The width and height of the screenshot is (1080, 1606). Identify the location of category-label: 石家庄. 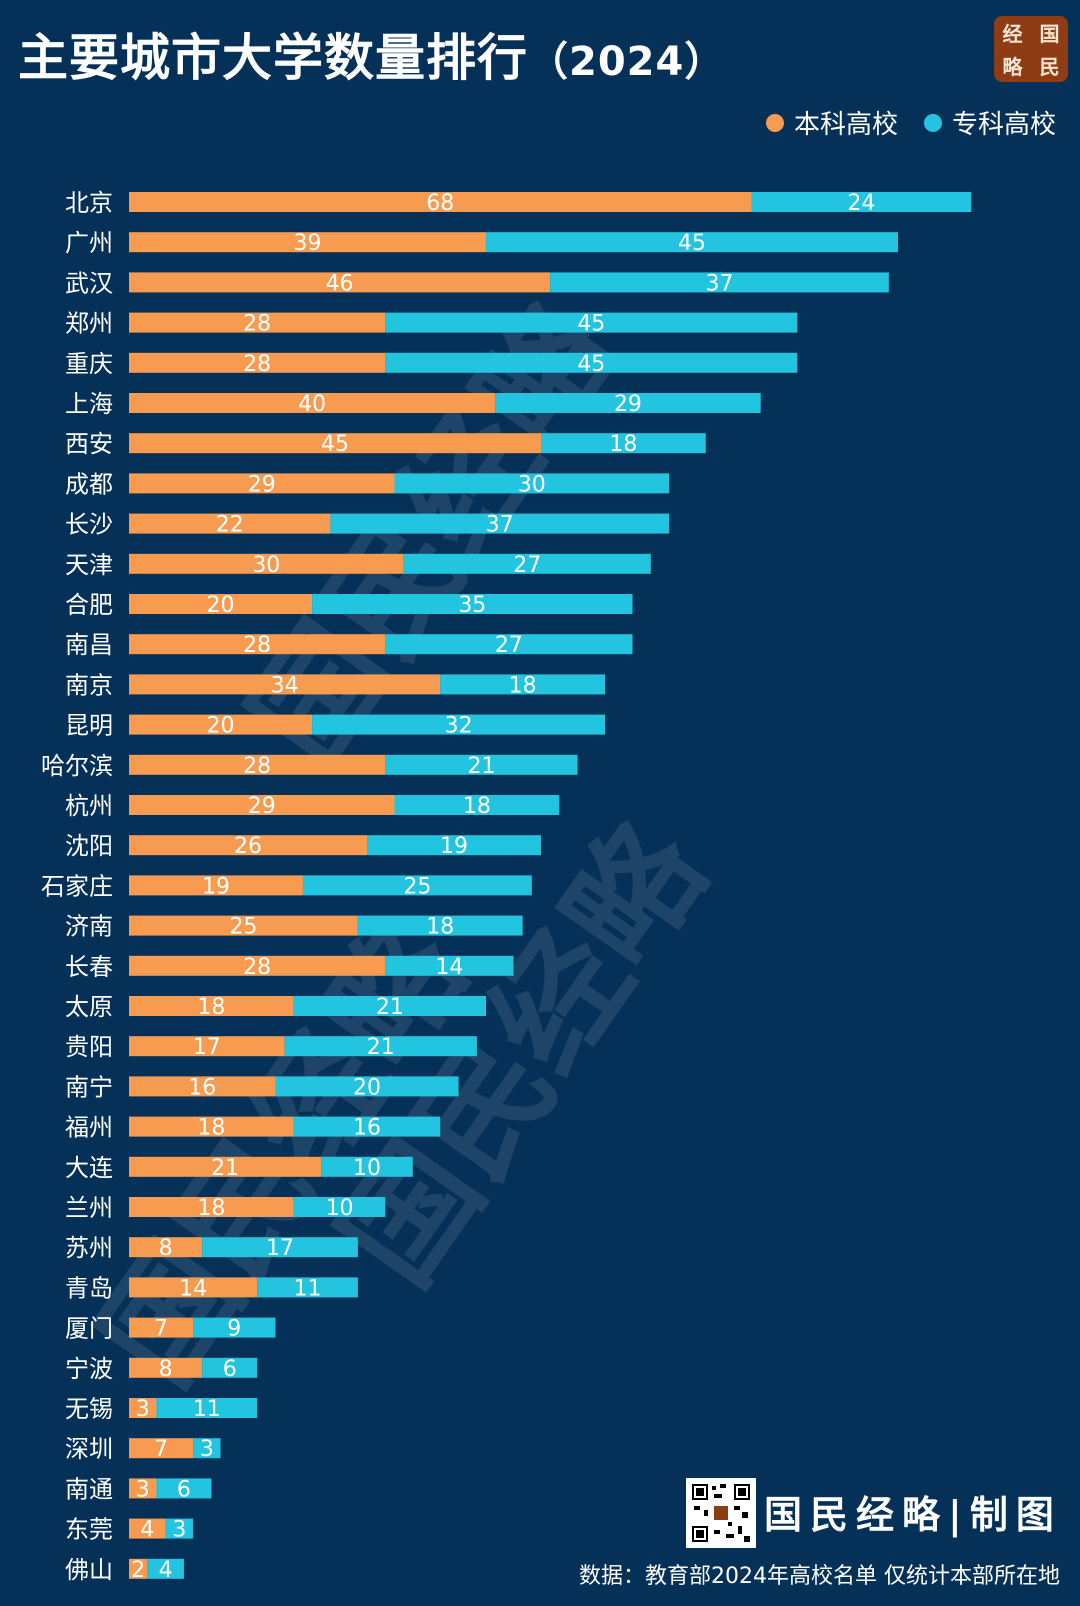
(77, 886).